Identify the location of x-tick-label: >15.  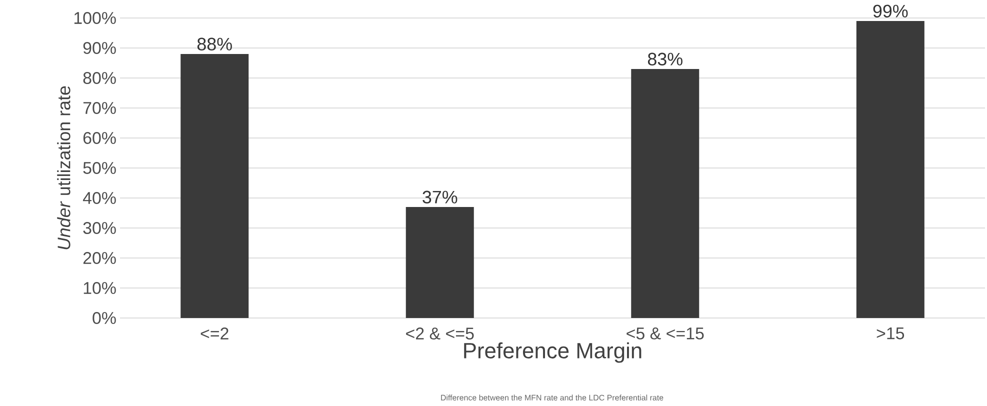
(890, 334).